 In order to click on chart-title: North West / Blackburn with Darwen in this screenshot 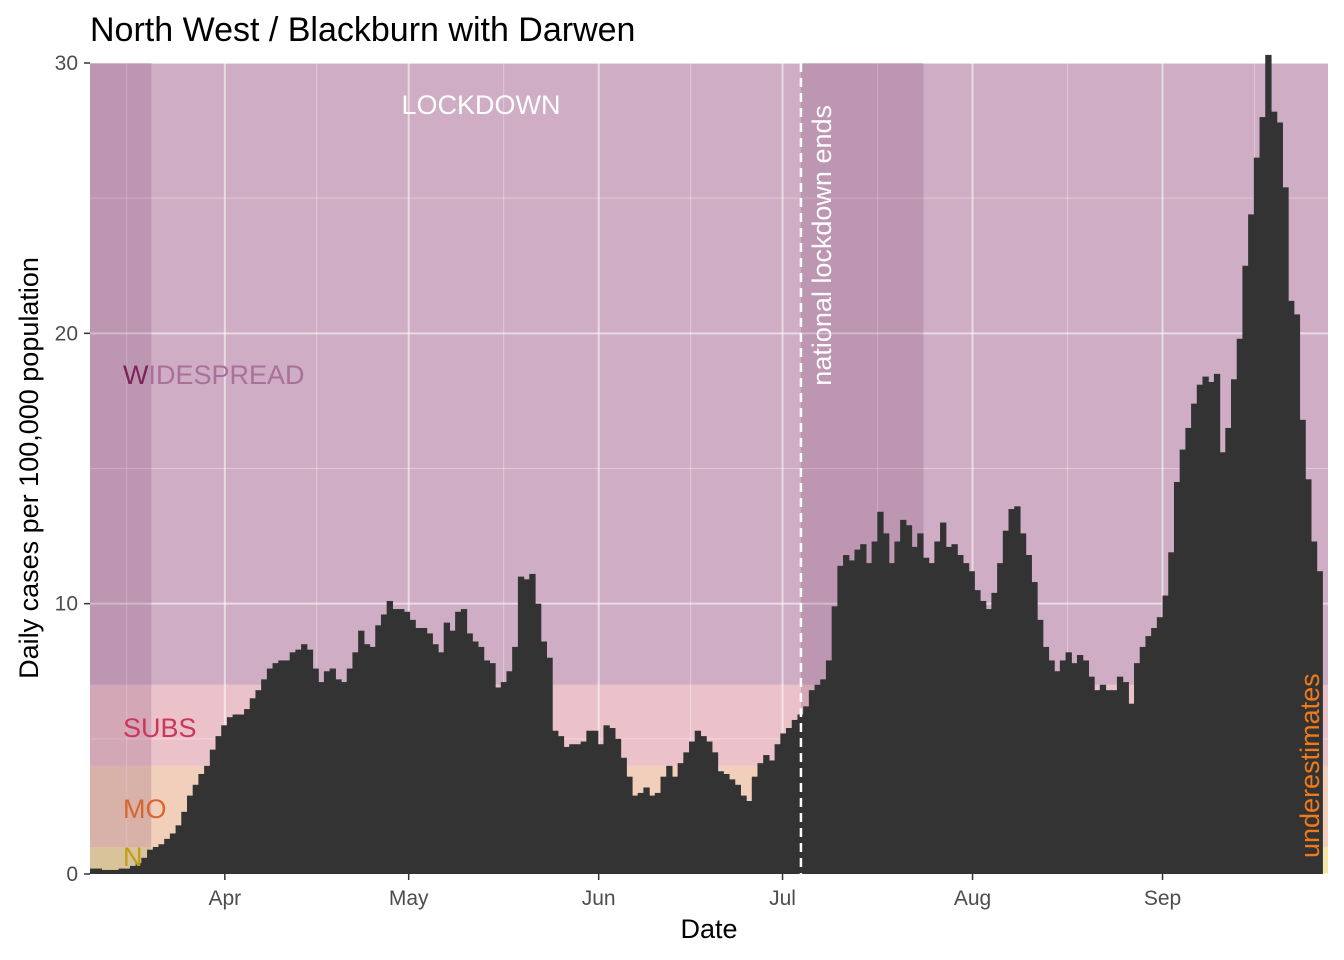, I will do `click(362, 30)`.